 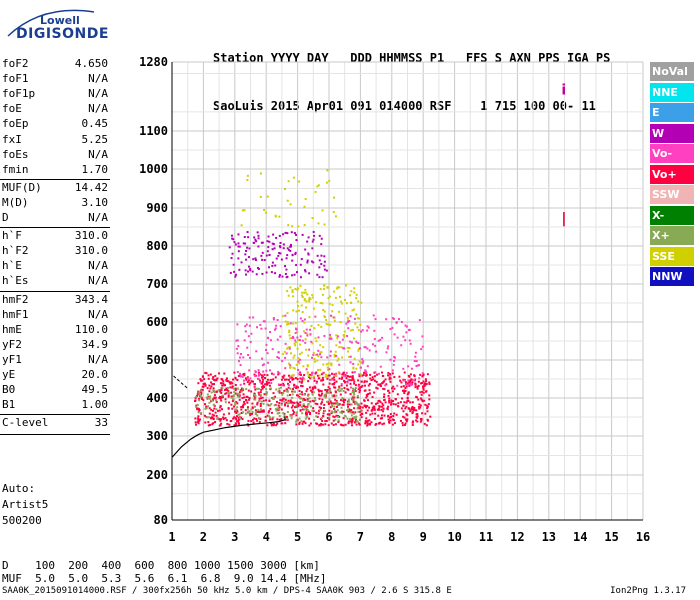 What do you see at coordinates (56, 236) in the screenshot?
I see `param-row: h`F 310.0` at bounding box center [56, 236].